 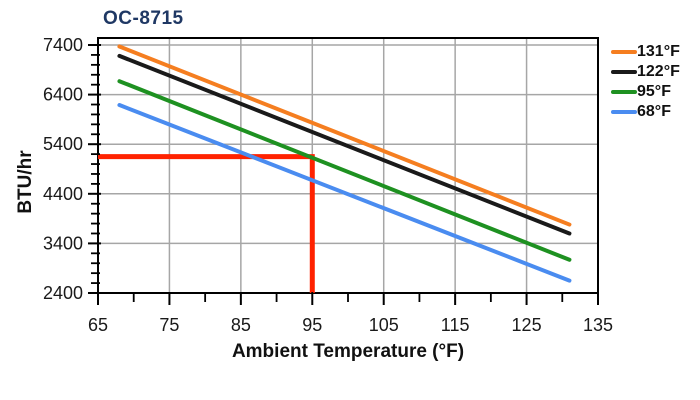 I want to click on y-tick-label: 5400, so click(x=63, y=144).